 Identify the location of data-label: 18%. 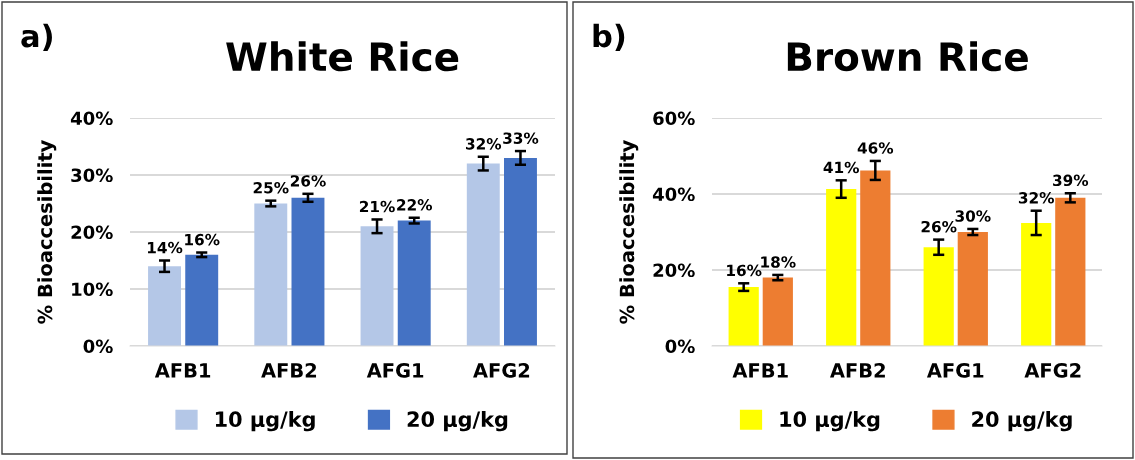
(778, 262).